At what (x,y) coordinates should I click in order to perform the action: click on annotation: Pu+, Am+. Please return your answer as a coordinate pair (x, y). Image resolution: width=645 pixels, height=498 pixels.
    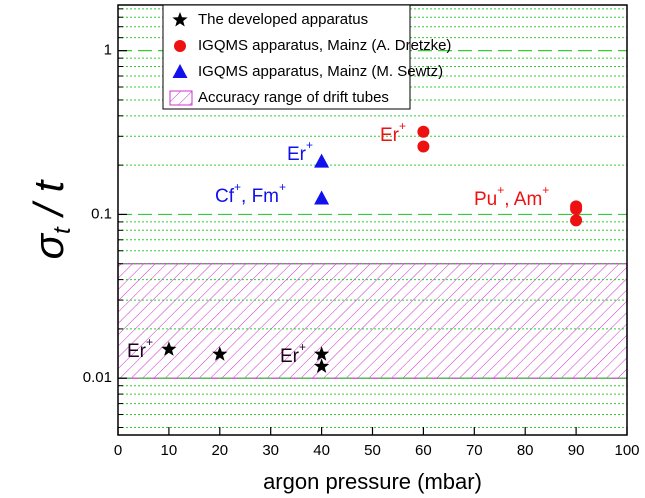
    Looking at the image, I should click on (511, 196).